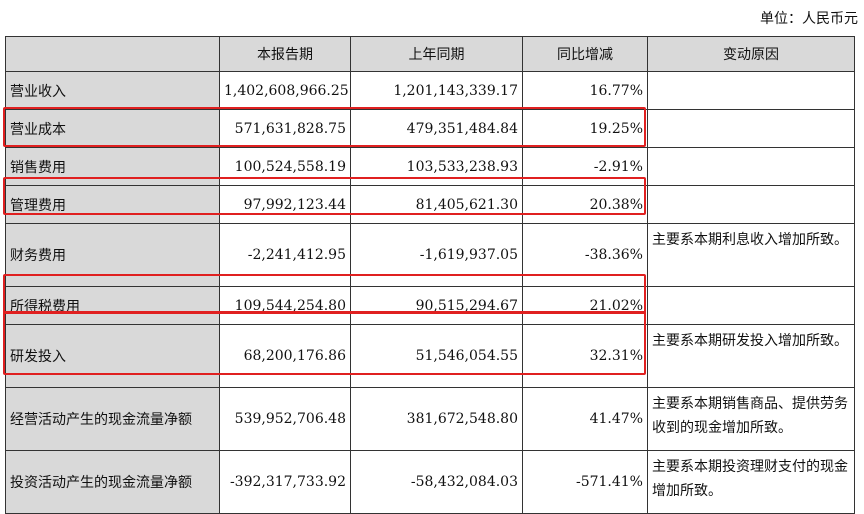 The height and width of the screenshot is (514, 864). Describe the element at coordinates (751, 54) in the screenshot. I see `header-reason: 变动原因` at that location.